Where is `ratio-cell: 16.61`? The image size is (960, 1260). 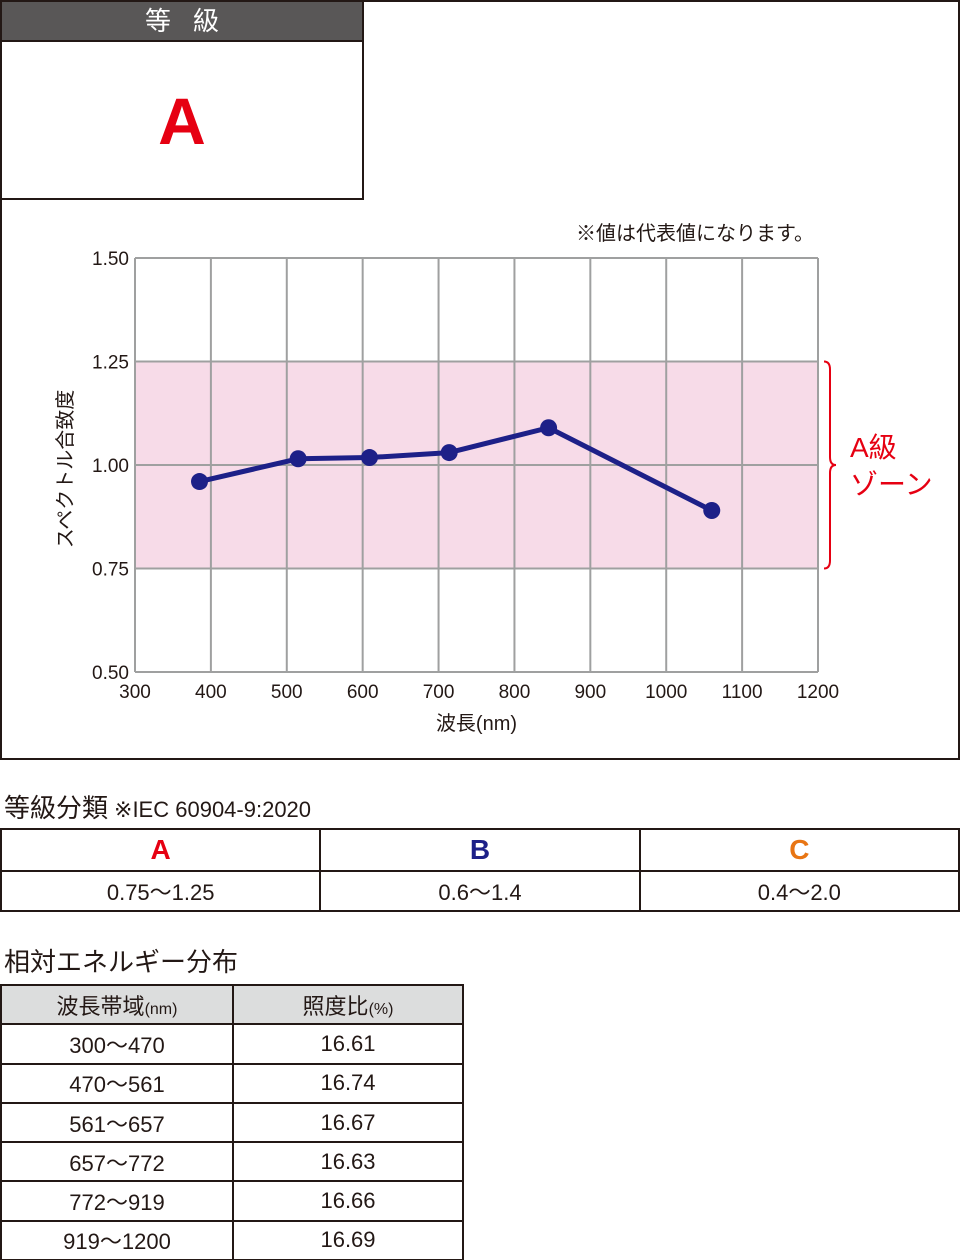
ratio-cell: 16.61 is located at coordinates (348, 1044).